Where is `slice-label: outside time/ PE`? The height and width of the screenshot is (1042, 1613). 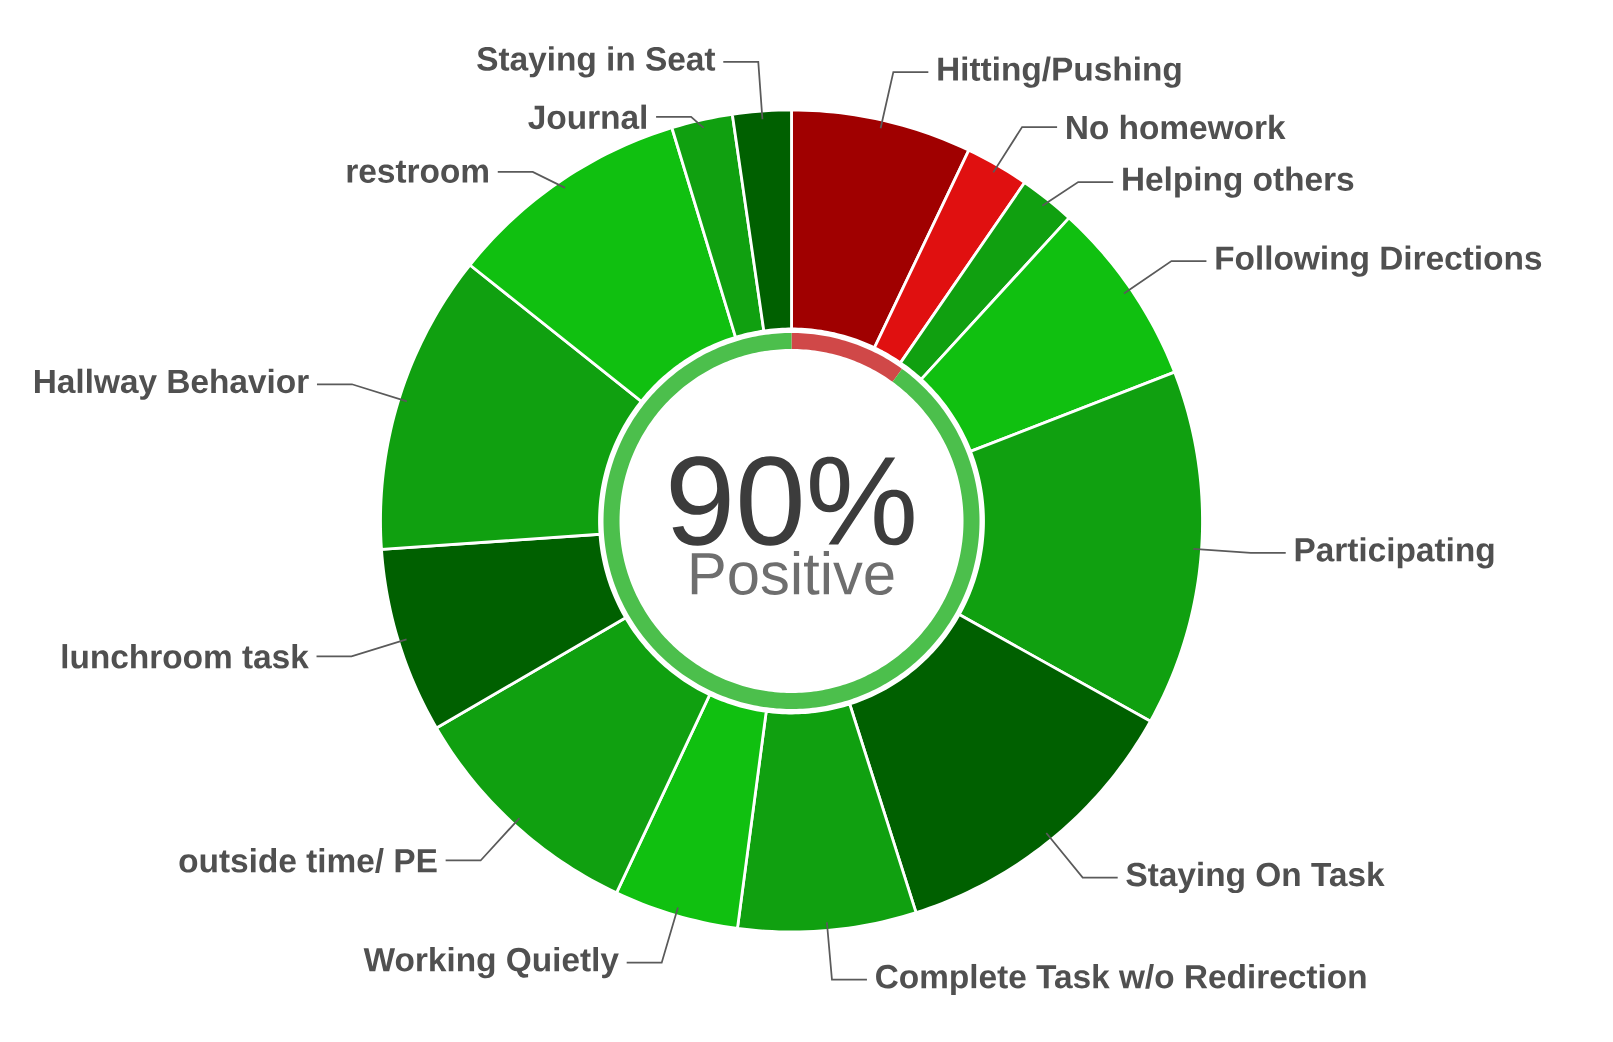 slice-label: outside time/ PE is located at coordinates (308, 860).